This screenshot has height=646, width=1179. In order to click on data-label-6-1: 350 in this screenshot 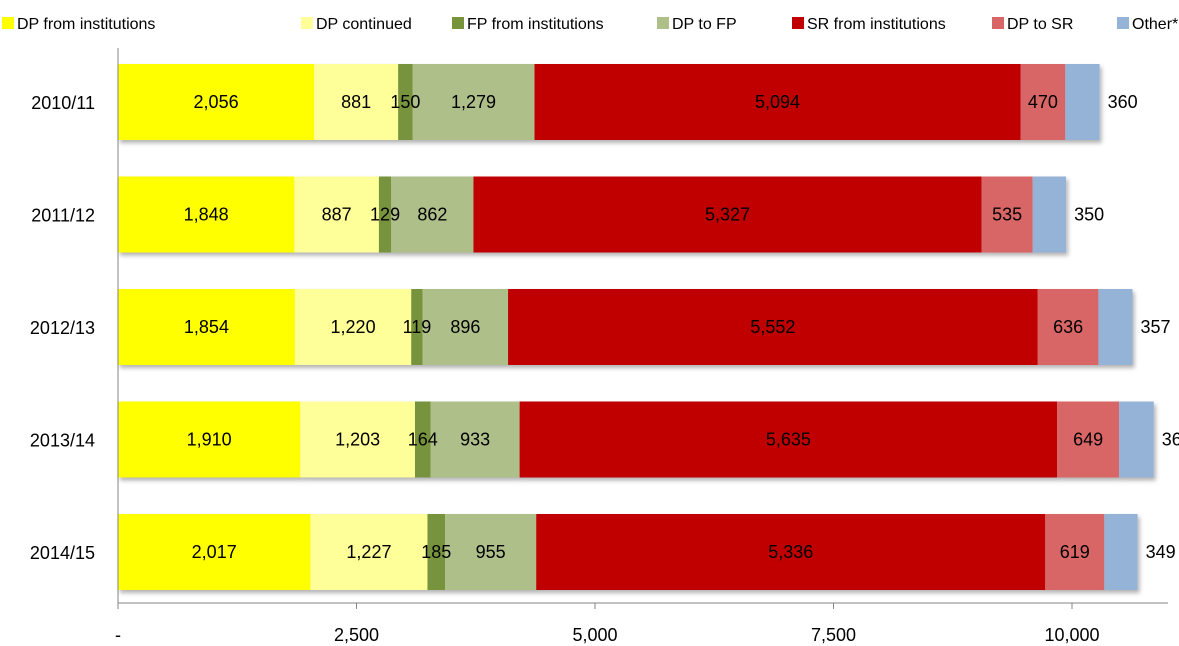, I will do `click(1089, 215)`.